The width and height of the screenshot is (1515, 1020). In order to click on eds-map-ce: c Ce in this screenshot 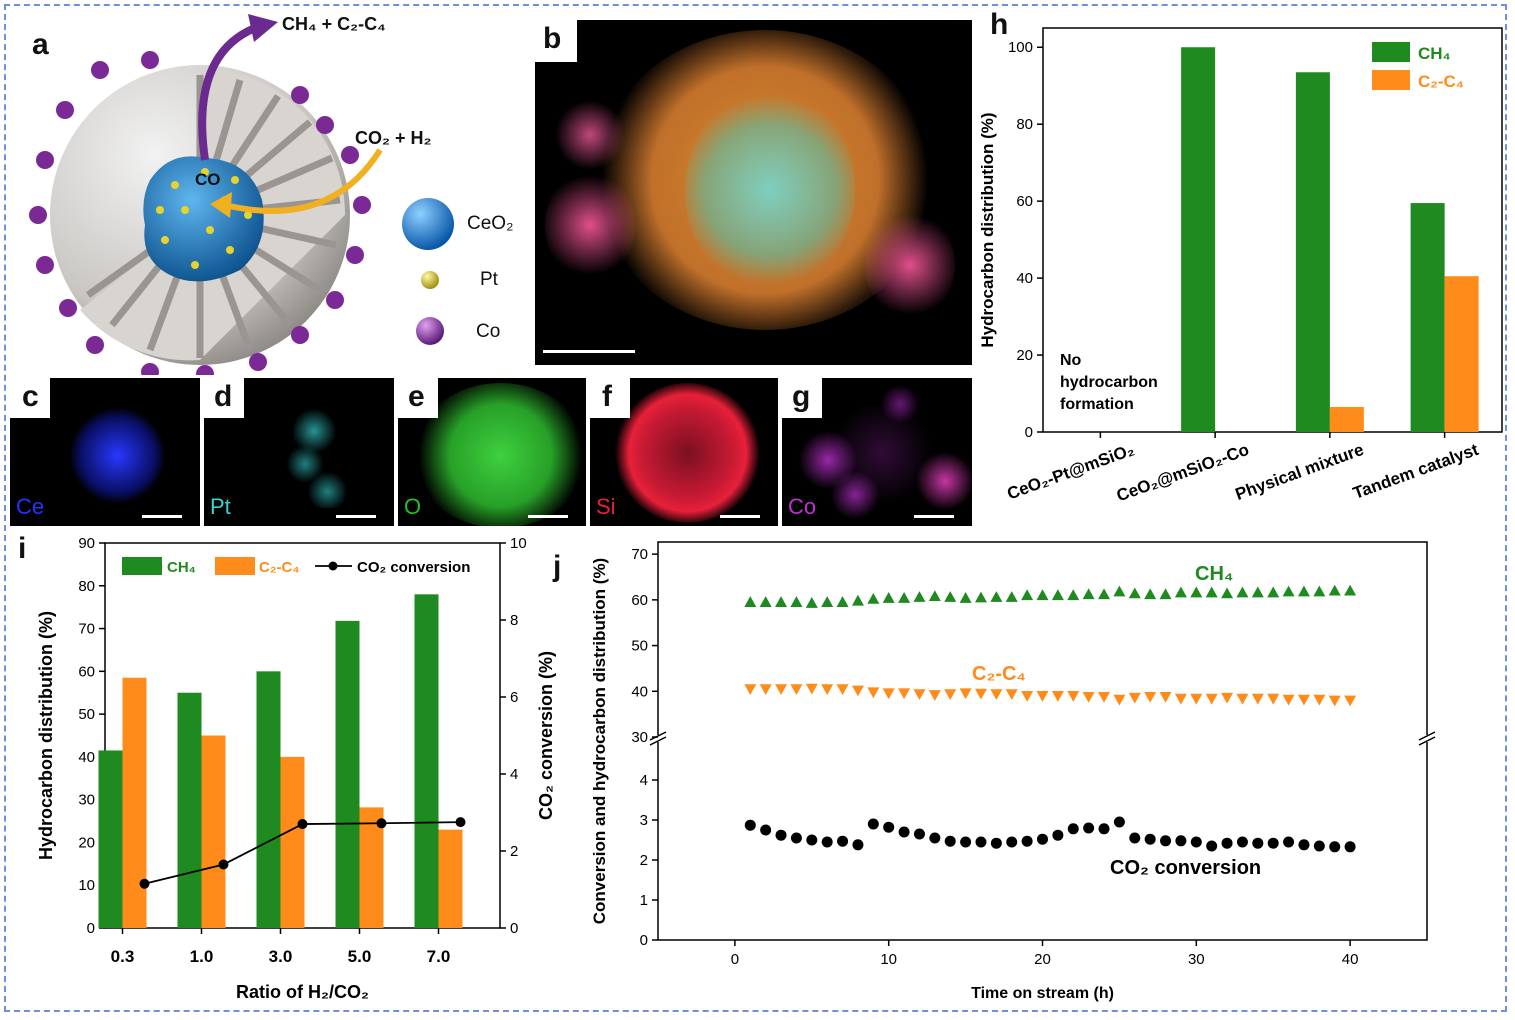, I will do `click(105, 452)`.